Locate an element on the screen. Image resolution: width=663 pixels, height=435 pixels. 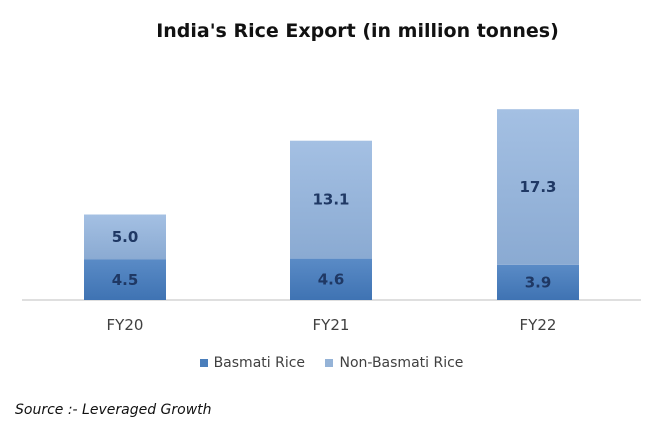
bar-basmati-rice-fy21 is located at coordinates (331, 279).